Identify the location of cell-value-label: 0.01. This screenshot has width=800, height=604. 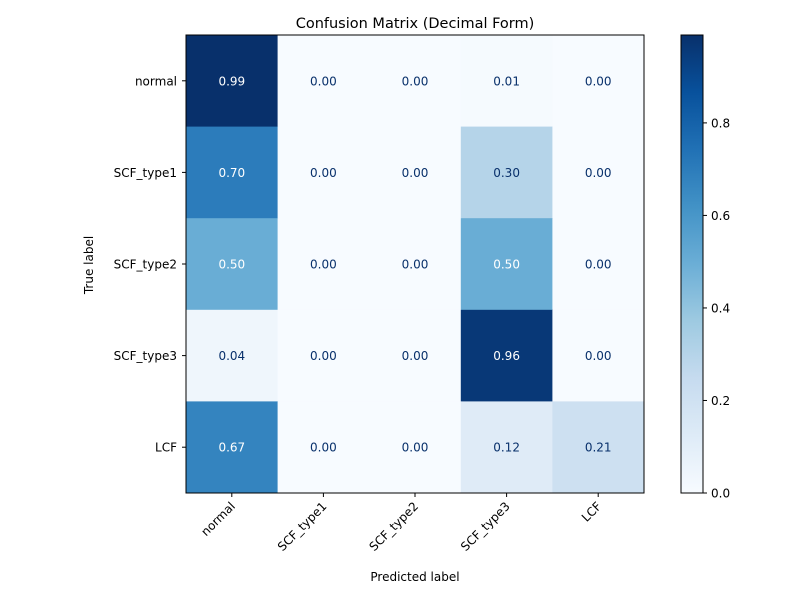
(506, 81).